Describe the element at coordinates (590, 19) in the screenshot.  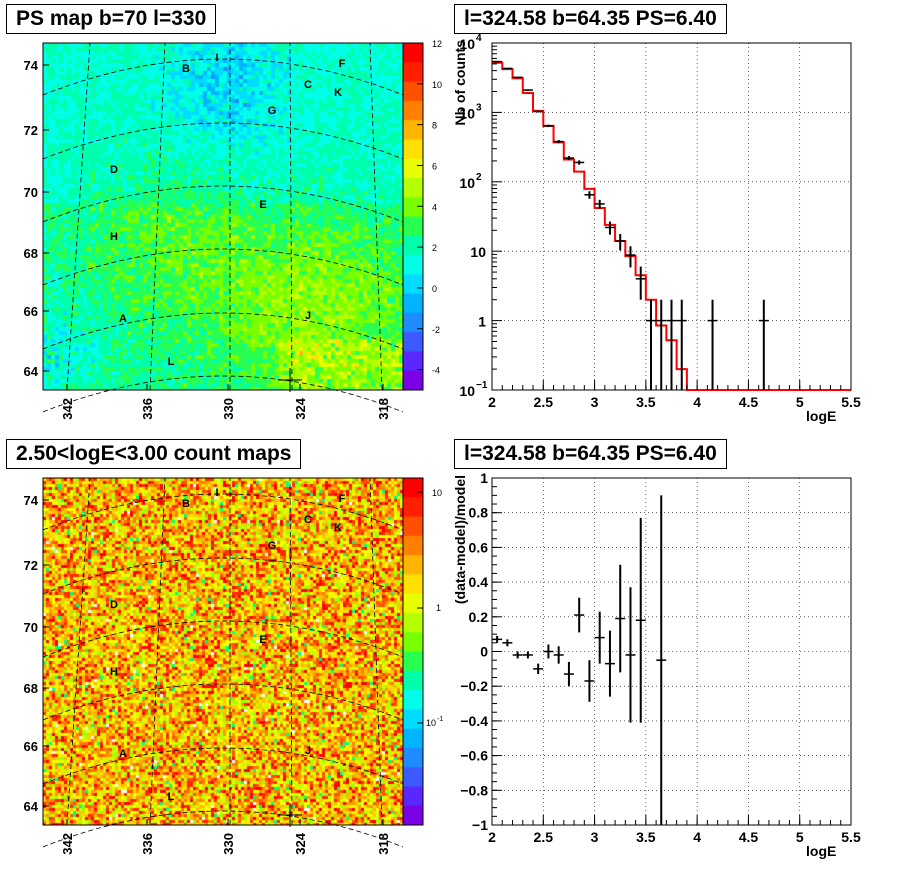
I see `spectrum-title: l=324.58 b=64.35 PS=6.40` at that location.